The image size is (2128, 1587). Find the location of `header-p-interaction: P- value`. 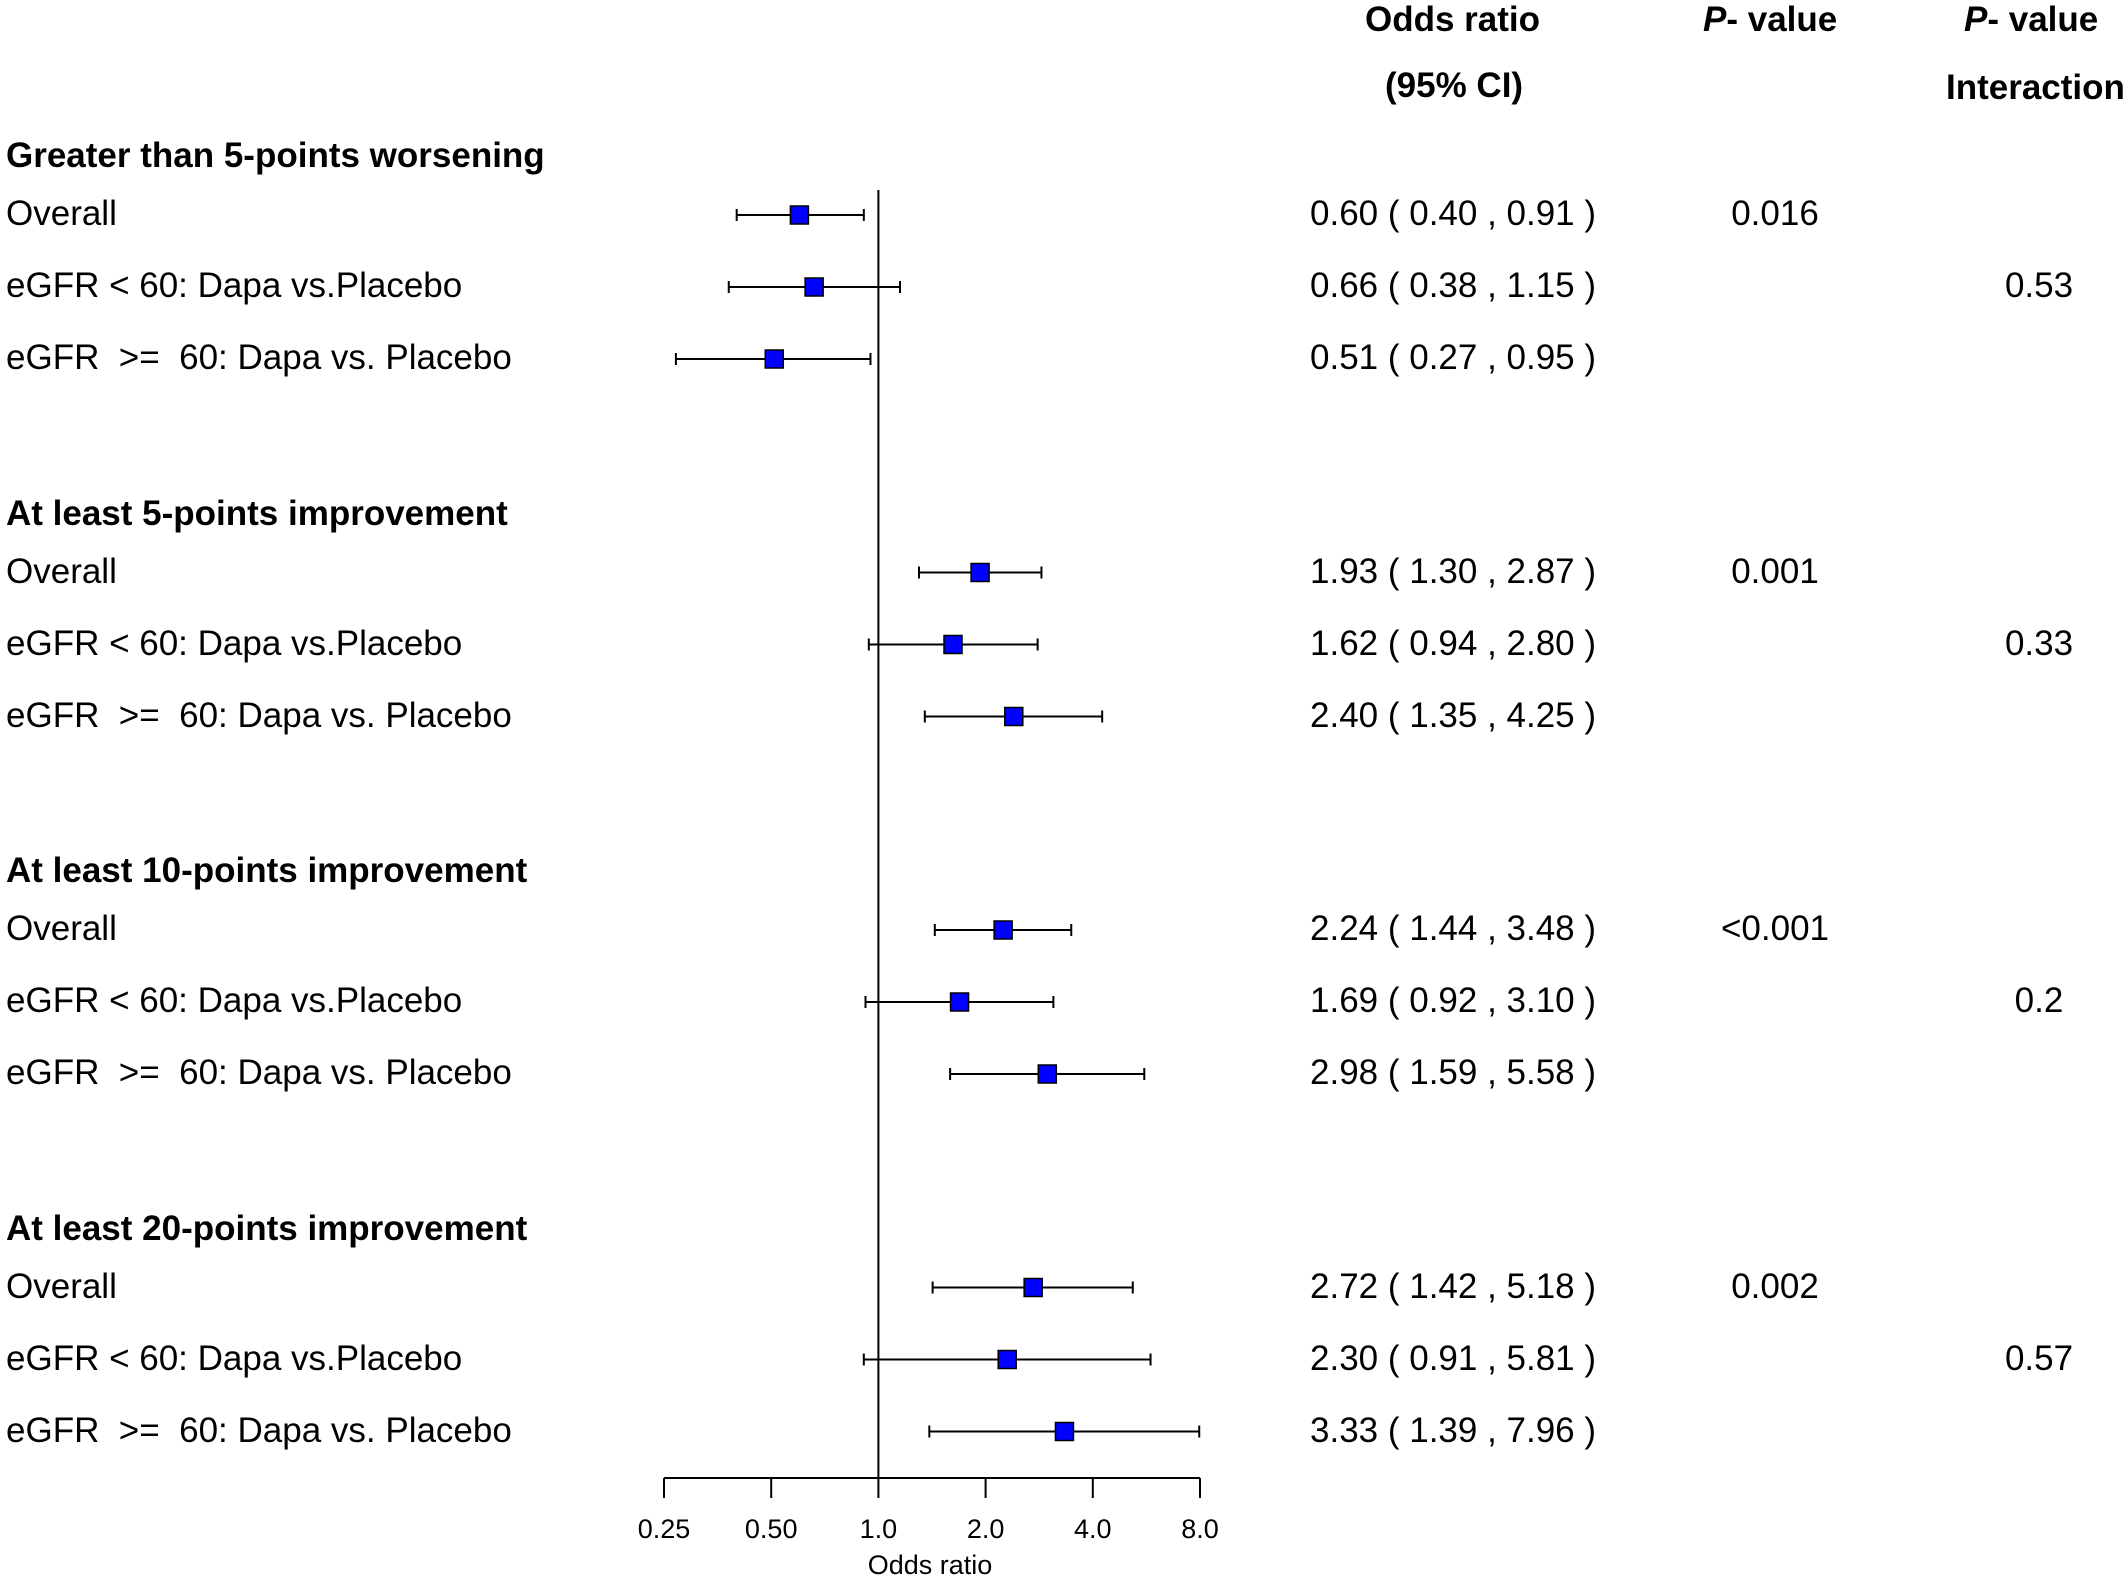

header-p-interaction: P- value is located at coordinates (2031, 19).